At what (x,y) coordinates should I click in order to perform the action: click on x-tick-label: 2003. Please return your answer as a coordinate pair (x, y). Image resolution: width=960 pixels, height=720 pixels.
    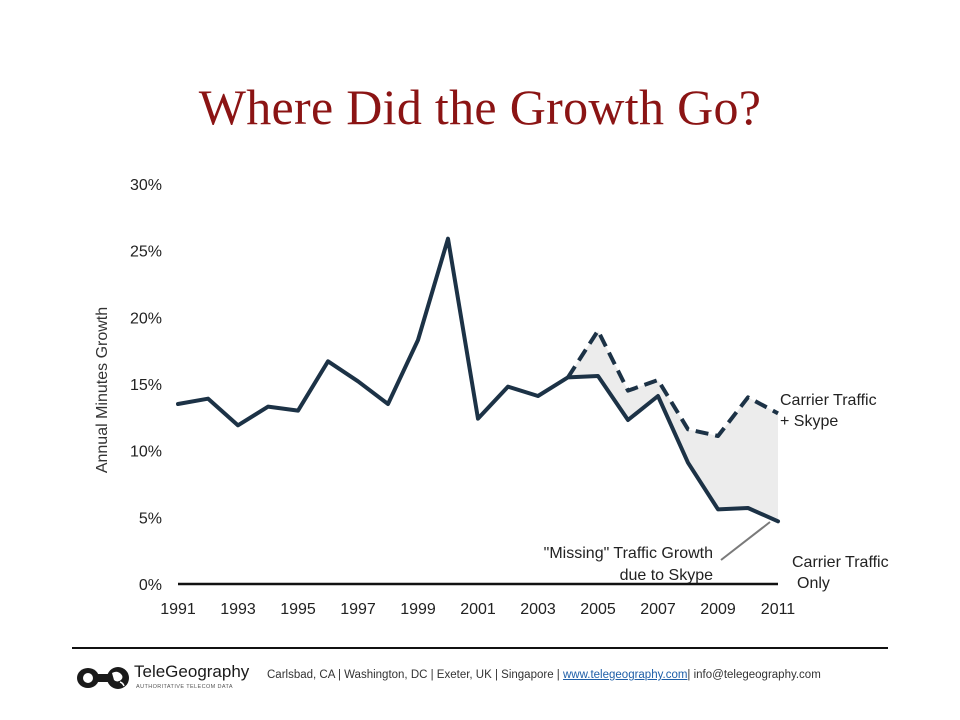
    Looking at the image, I should click on (538, 609).